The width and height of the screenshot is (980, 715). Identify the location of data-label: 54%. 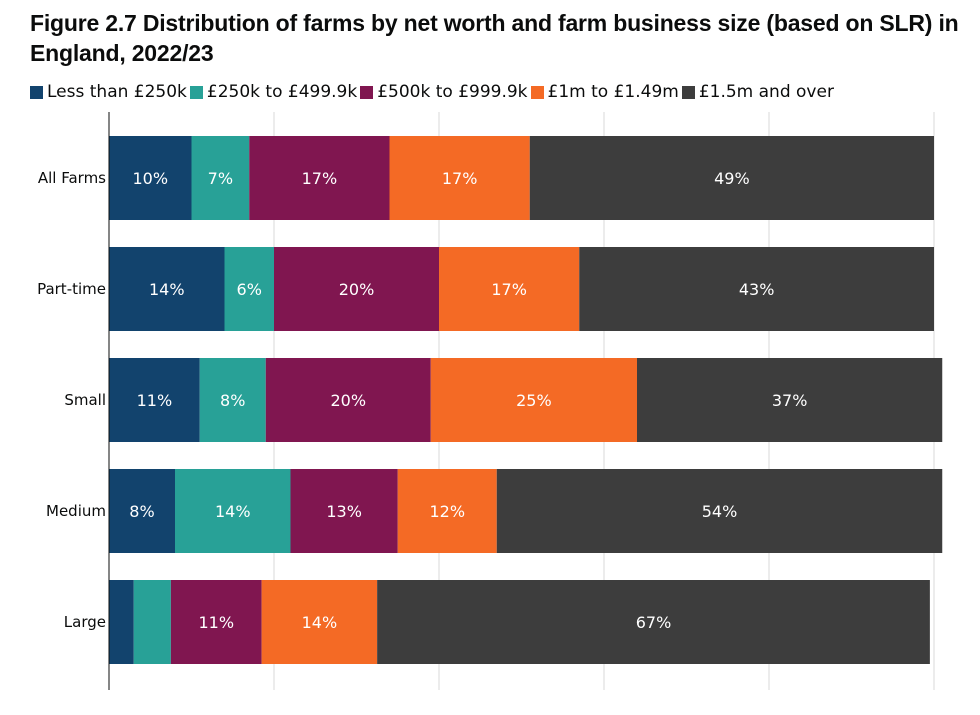
(720, 511).